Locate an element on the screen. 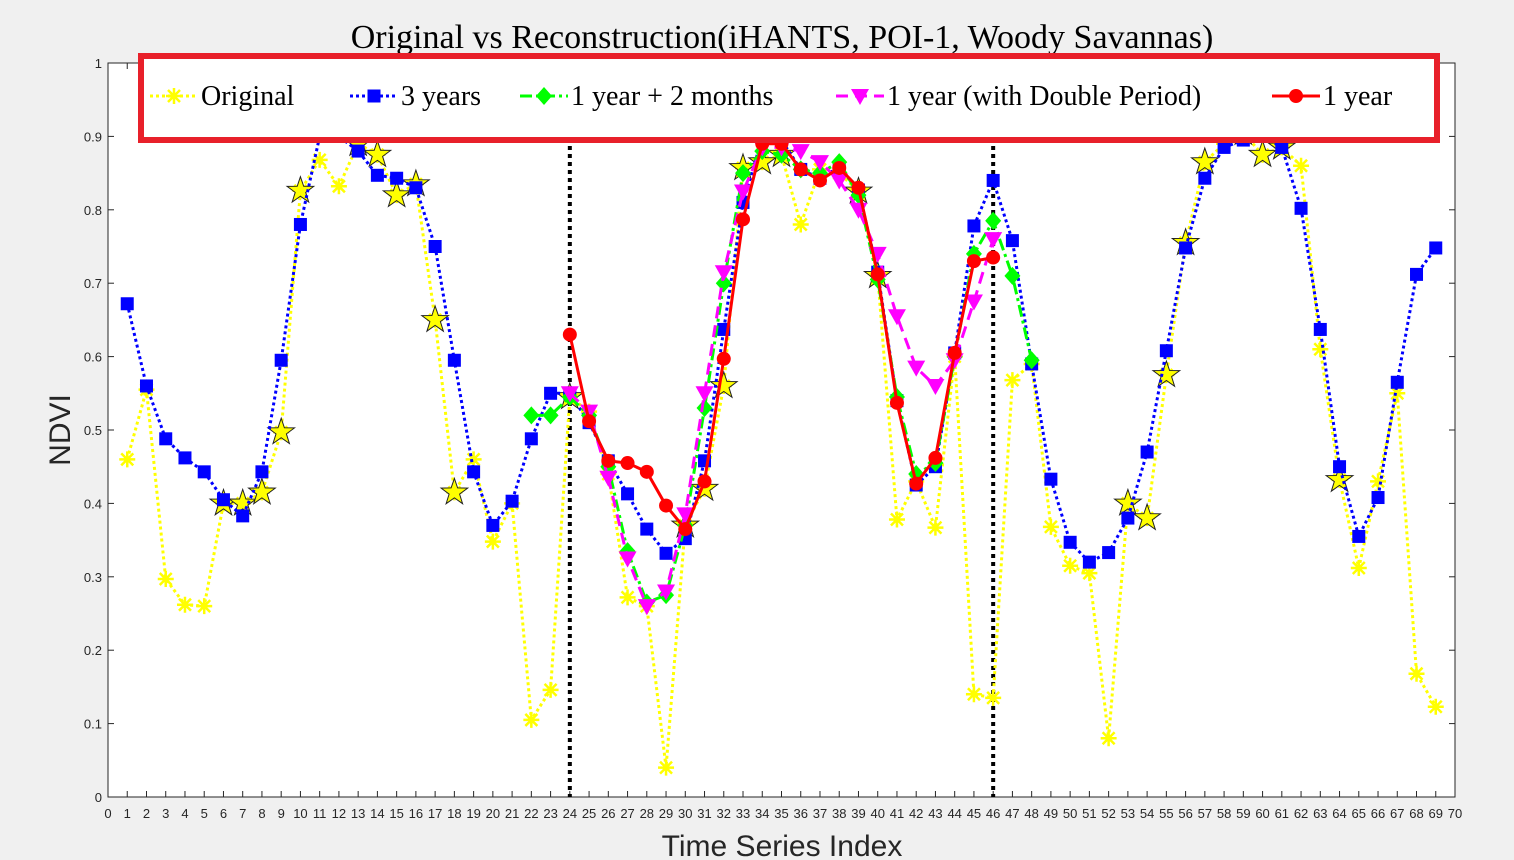 The height and width of the screenshot is (860, 1514). y-tick-label: 0.5 is located at coordinates (93, 430).